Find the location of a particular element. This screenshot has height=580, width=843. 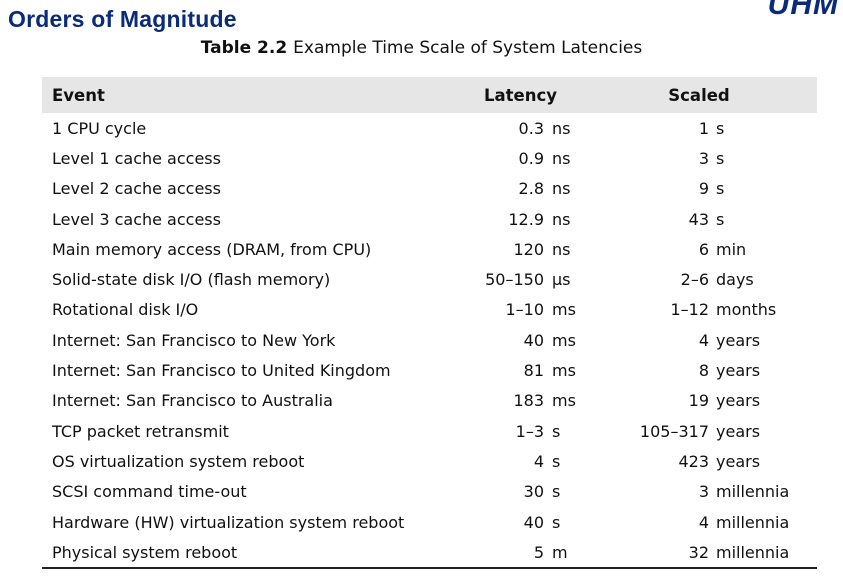

table-row: Level 2 cache access 2.8 ns 9 s is located at coordinates (429, 189).